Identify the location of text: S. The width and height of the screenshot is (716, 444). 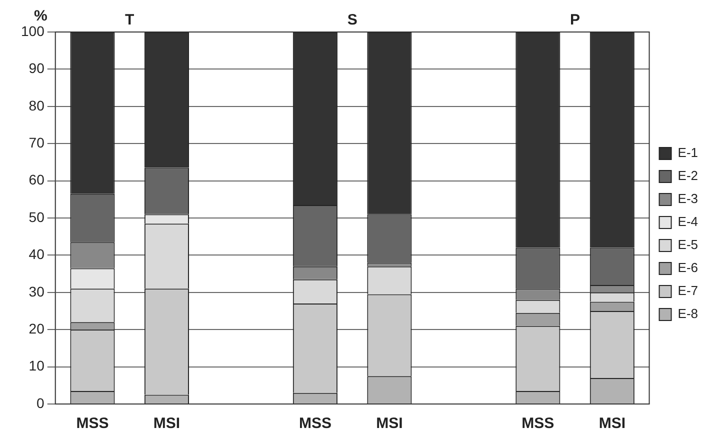
(352, 20).